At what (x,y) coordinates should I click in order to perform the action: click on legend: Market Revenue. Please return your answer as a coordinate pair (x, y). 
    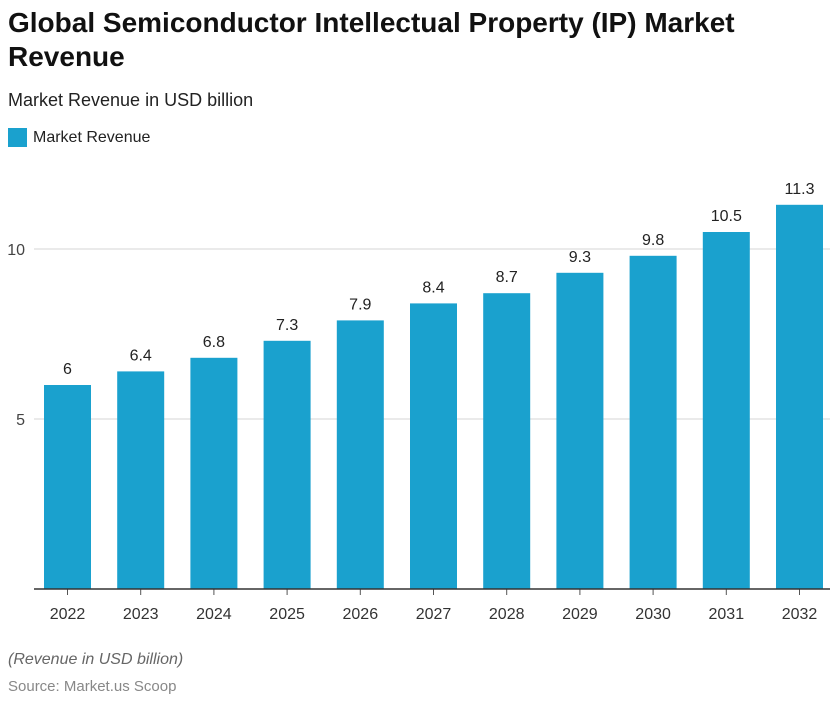
    Looking at the image, I should click on (79, 137).